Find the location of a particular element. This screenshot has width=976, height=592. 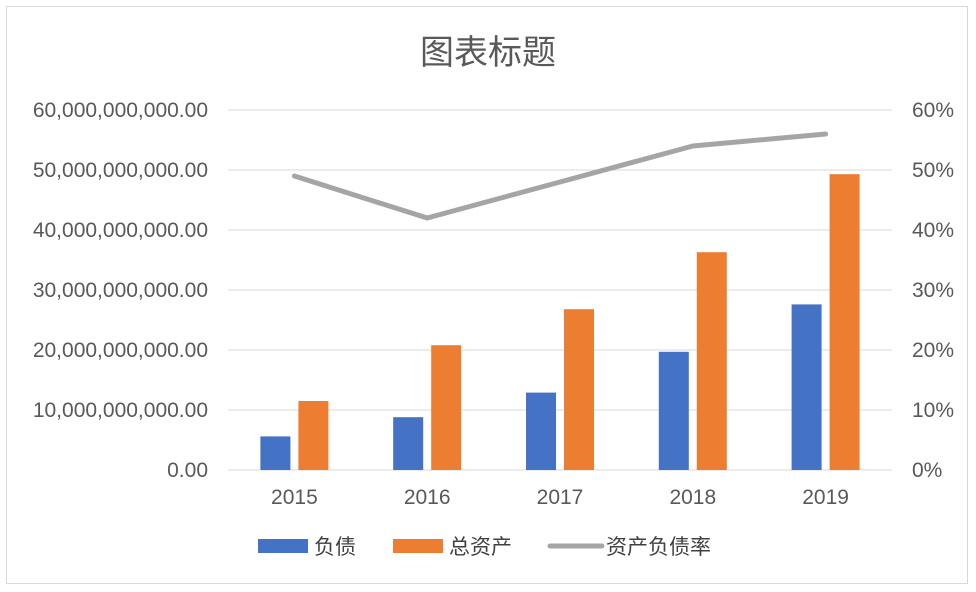

y-left-tick-label: 60,000,000,000.00 is located at coordinates (120, 110).